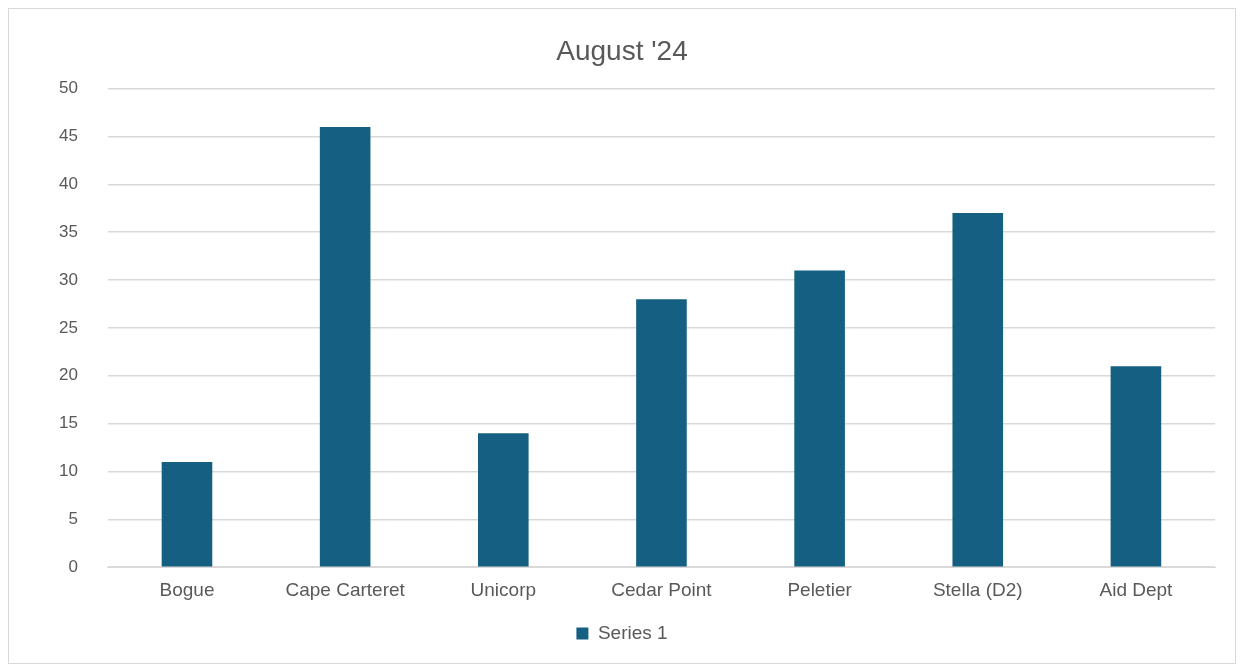 This screenshot has height=672, width=1244. What do you see at coordinates (68, 375) in the screenshot?
I see `y-tick-label: 20` at bounding box center [68, 375].